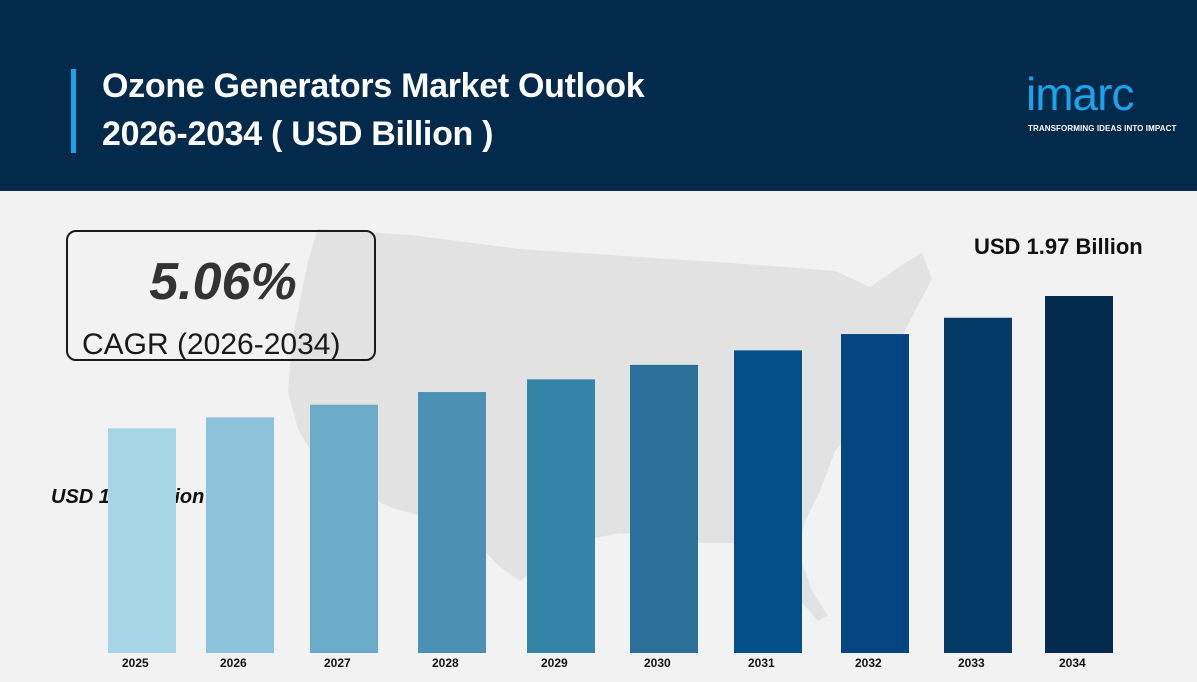 The image size is (1197, 682). I want to click on cagr-box: 5.06% CAGR (2026-2034), so click(221, 295).